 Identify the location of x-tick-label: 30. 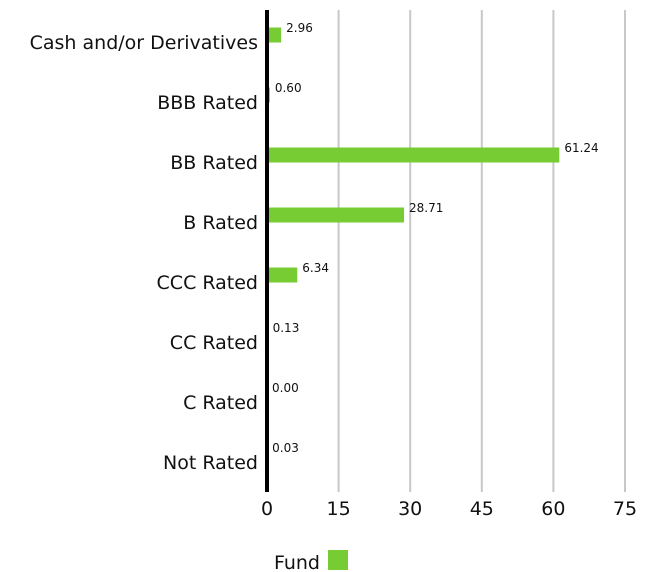
(410, 509).